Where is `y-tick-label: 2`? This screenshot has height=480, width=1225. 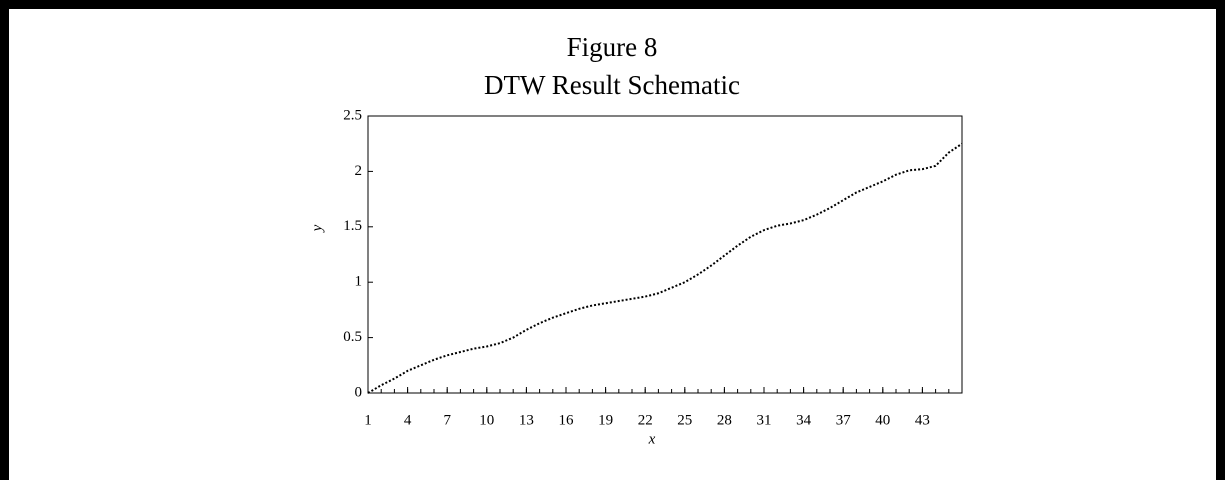 y-tick-label: 2 is located at coordinates (359, 171).